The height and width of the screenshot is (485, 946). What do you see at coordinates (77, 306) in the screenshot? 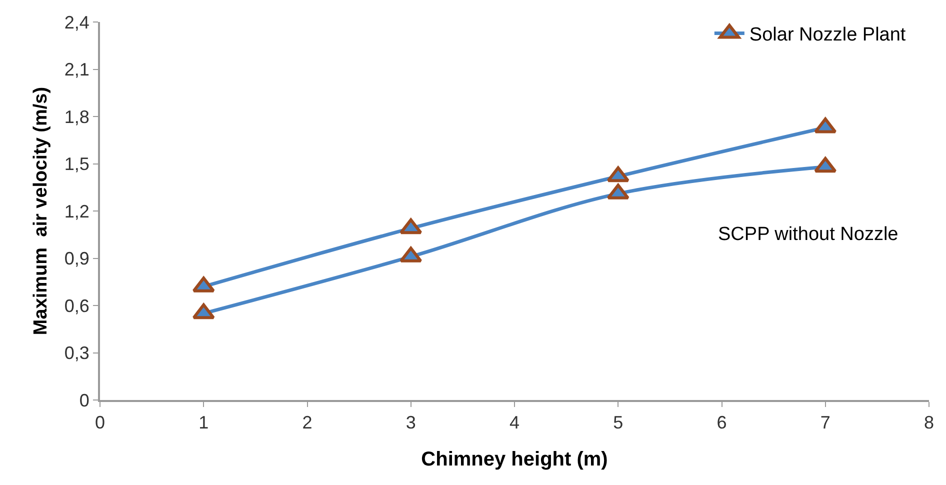
I see `y-tick-label: 0,6` at bounding box center [77, 306].